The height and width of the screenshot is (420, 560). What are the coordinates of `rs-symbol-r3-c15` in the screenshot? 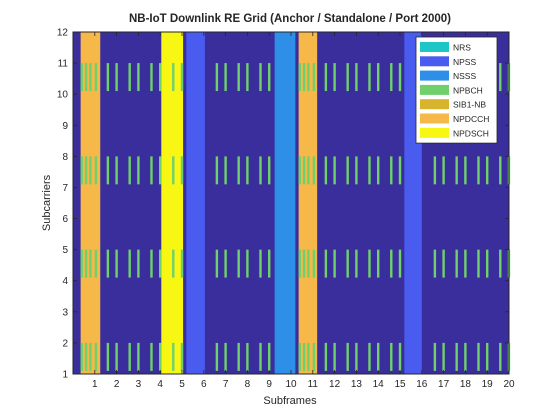 It's located at (247, 77).